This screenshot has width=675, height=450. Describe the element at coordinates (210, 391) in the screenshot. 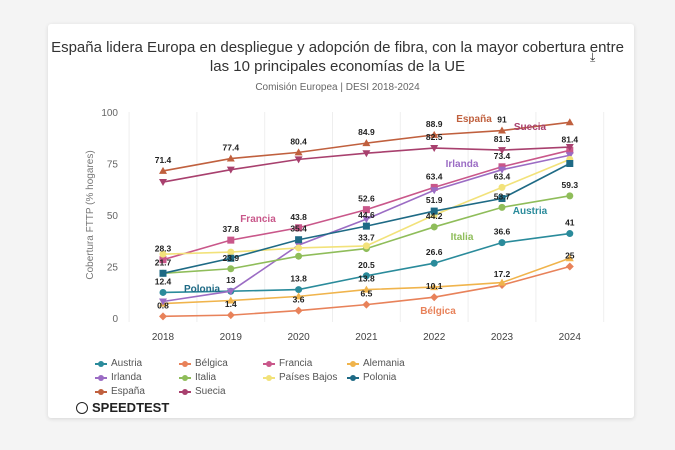

I see `legend-label: Suecia` at that location.